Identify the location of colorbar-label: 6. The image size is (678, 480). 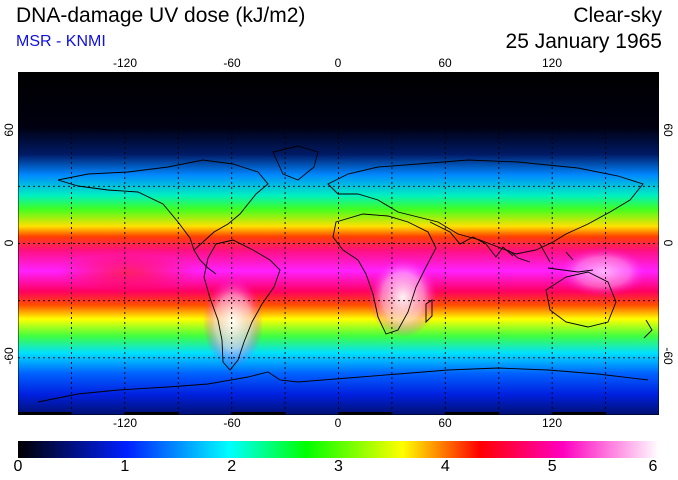
(653, 466).